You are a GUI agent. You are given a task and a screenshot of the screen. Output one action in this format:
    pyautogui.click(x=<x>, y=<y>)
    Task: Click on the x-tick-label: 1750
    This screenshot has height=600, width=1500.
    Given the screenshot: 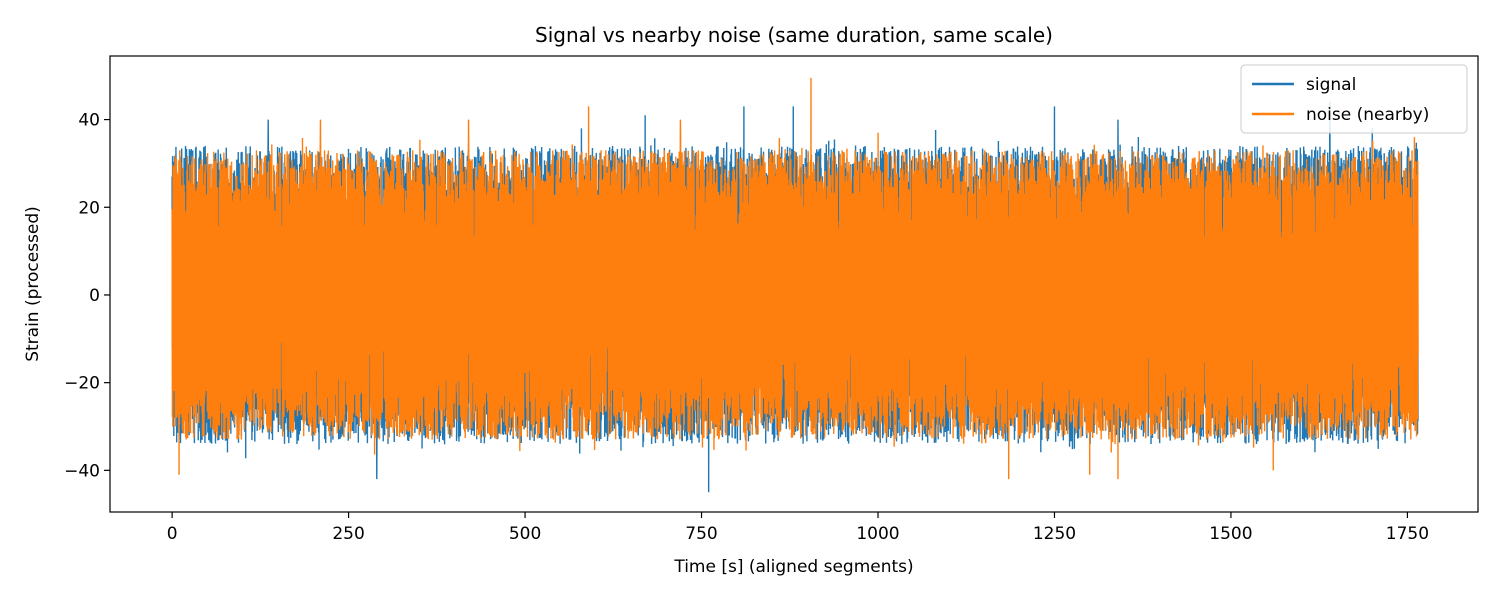 What is the action you would take?
    pyautogui.click(x=1407, y=534)
    